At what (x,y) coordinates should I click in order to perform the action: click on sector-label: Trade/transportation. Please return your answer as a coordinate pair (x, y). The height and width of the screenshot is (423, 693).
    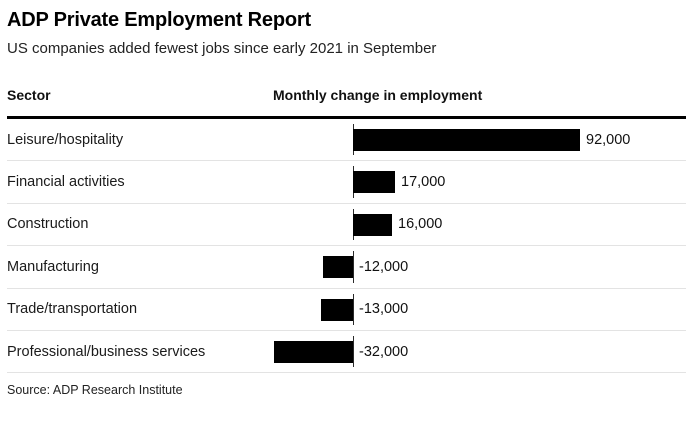
    Looking at the image, I should click on (72, 309).